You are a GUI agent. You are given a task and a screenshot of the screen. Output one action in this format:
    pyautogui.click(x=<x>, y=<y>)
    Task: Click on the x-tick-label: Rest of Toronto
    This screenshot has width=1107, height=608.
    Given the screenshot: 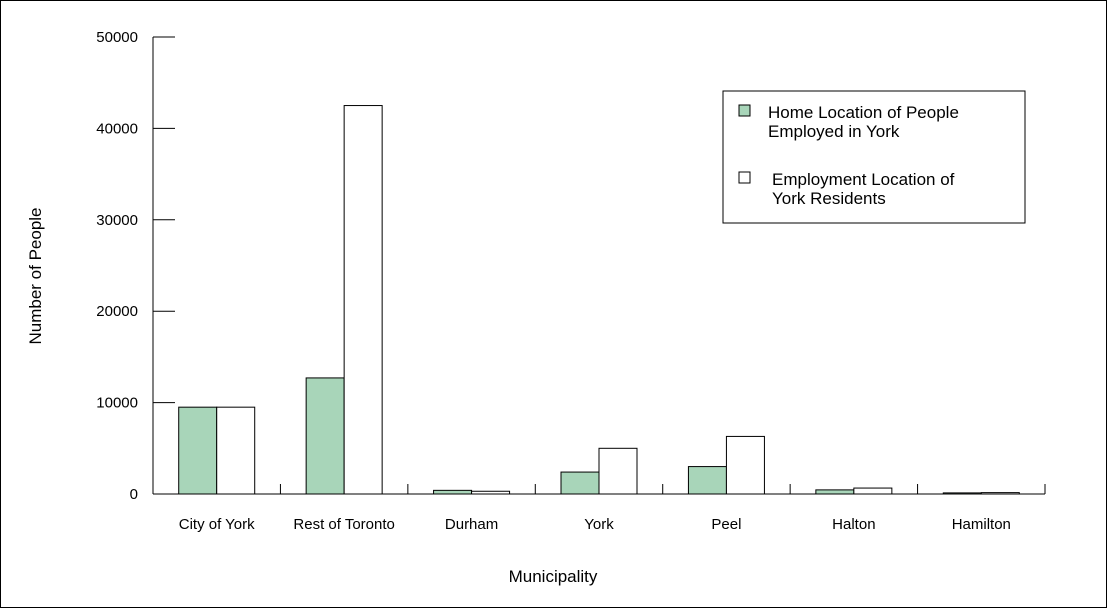 What is the action you would take?
    pyautogui.click(x=343, y=524)
    